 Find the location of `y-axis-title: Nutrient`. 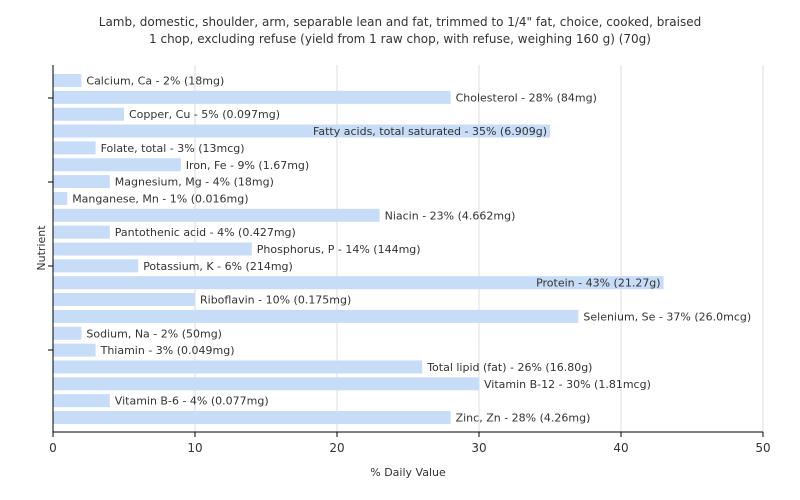

y-axis-title: Nutrient is located at coordinates (41, 248).